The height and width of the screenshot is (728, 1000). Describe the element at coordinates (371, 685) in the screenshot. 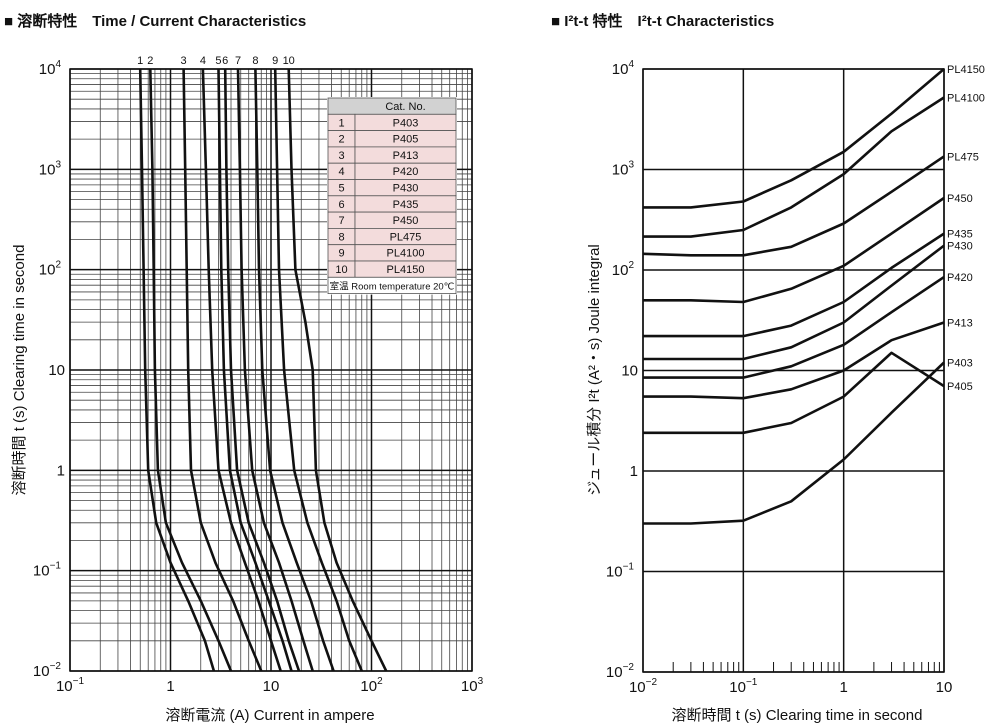

I see `x-tick-label: 10²` at that location.